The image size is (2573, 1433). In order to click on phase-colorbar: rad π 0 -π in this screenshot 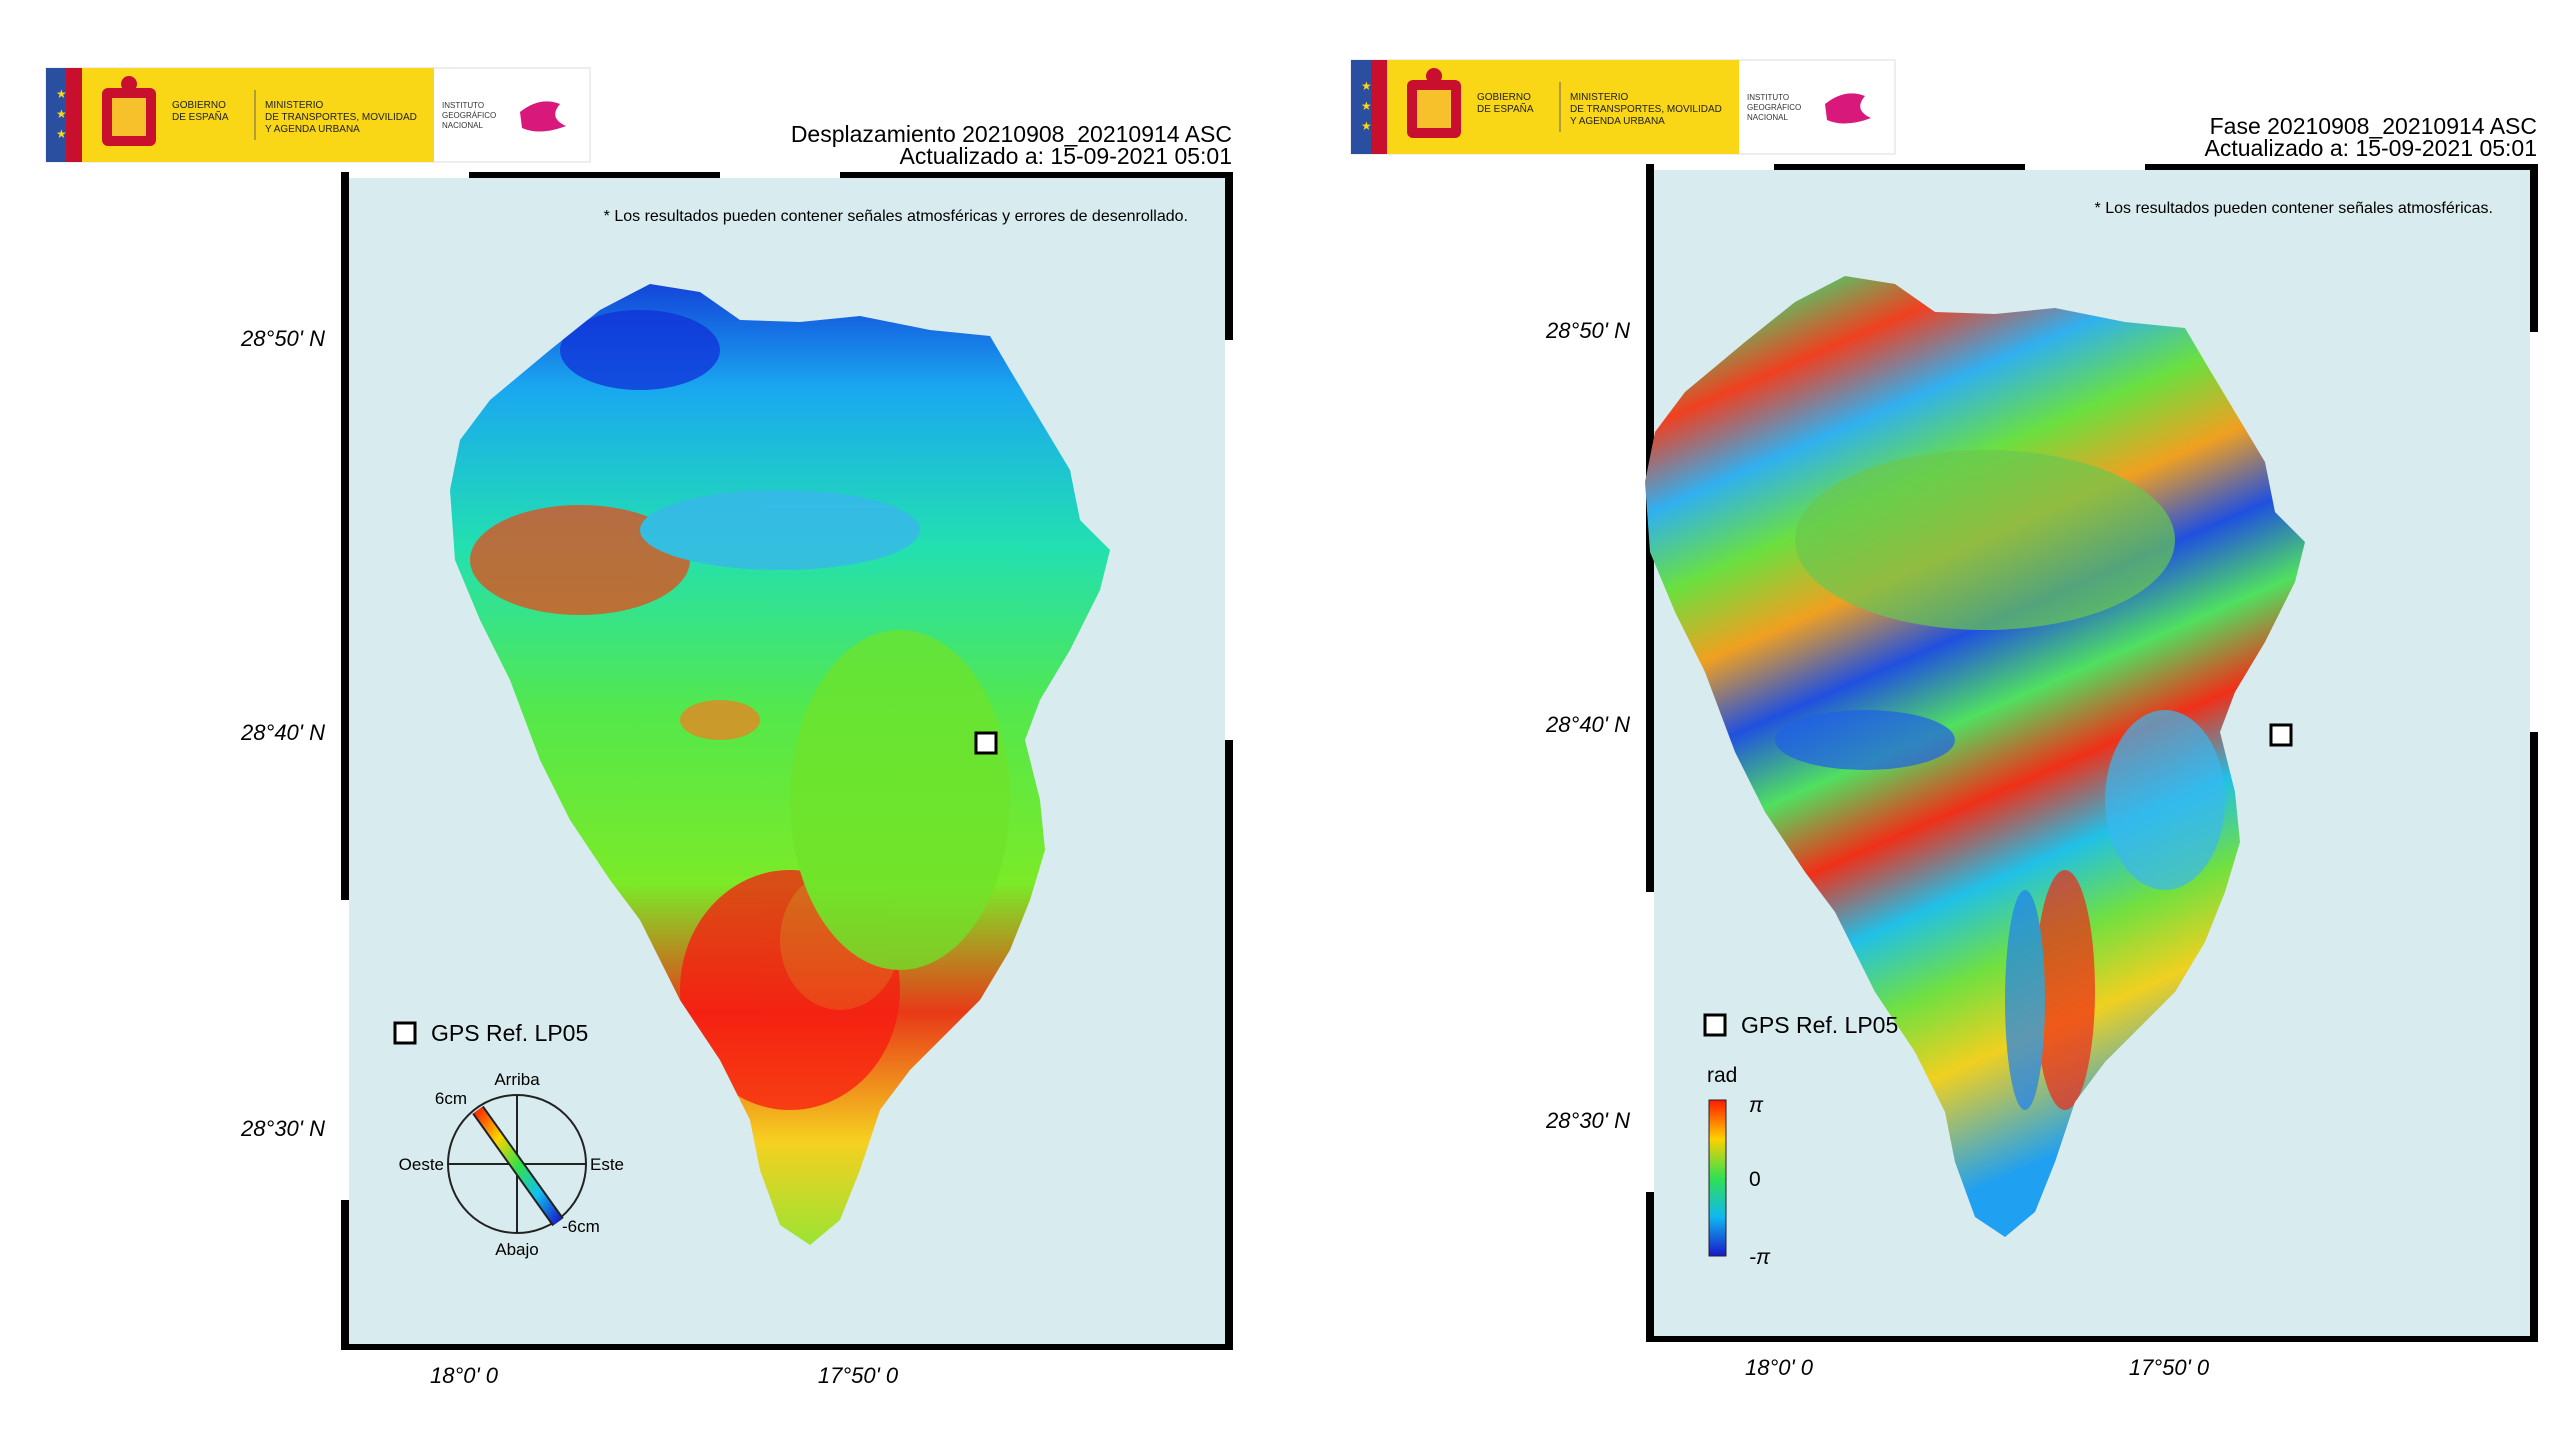, I will do `click(1739, 1166)`.